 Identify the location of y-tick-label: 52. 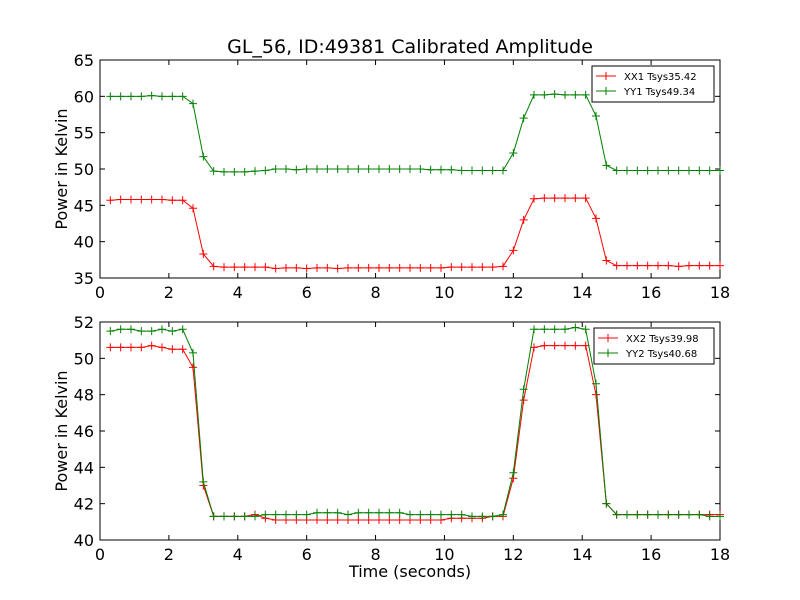
(84, 322).